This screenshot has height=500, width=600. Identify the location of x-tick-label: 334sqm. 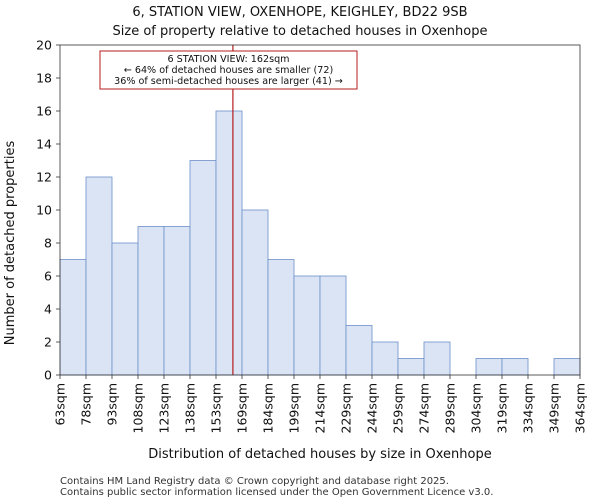
(528, 408).